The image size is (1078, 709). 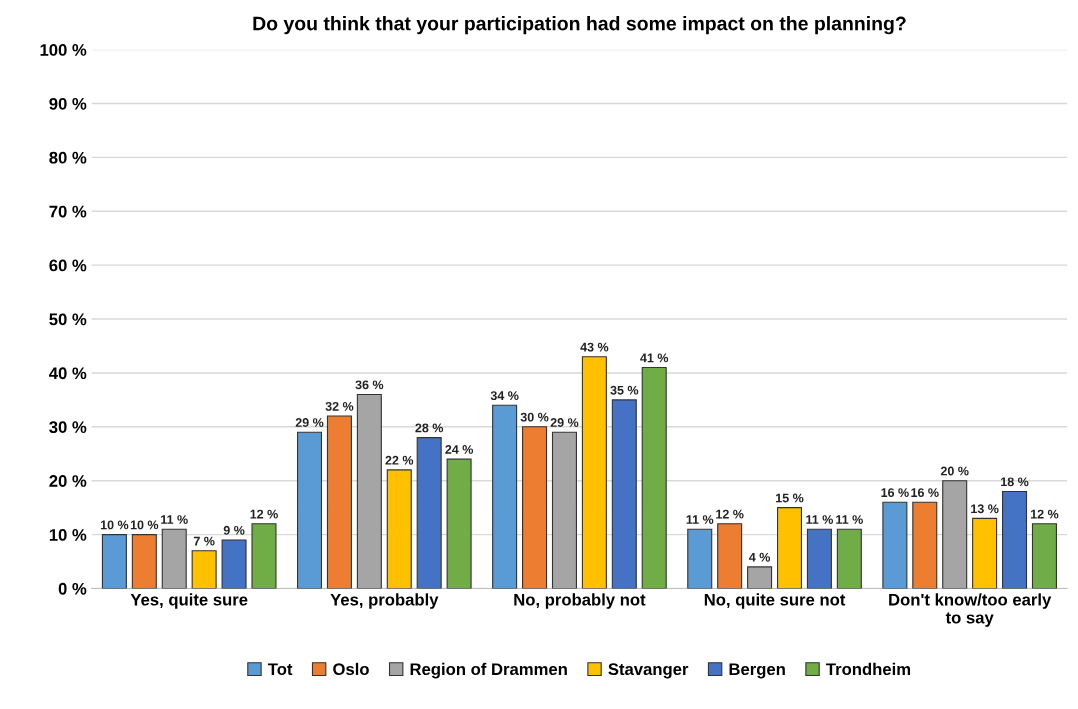 I want to click on x-tick-label: Don't know/too early to say, so click(x=970, y=610).